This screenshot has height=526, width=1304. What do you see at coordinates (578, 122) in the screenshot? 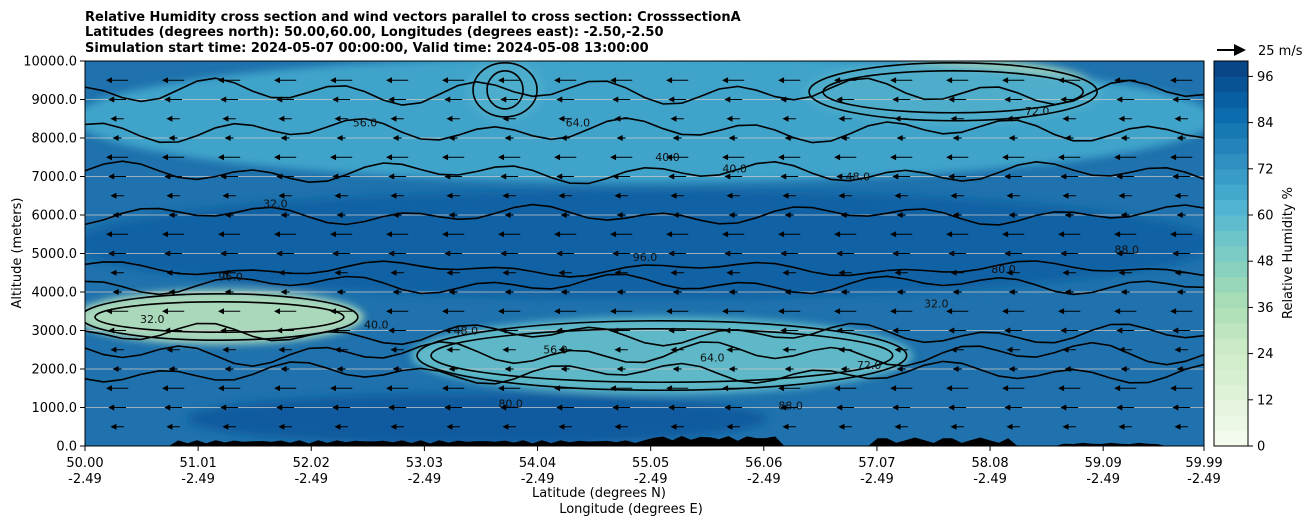
I see `contour-label-13: 64.0` at bounding box center [578, 122].